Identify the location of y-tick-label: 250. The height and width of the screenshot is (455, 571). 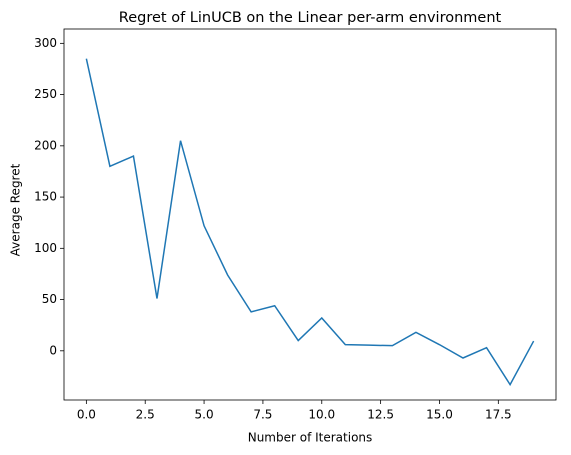
(45, 94).